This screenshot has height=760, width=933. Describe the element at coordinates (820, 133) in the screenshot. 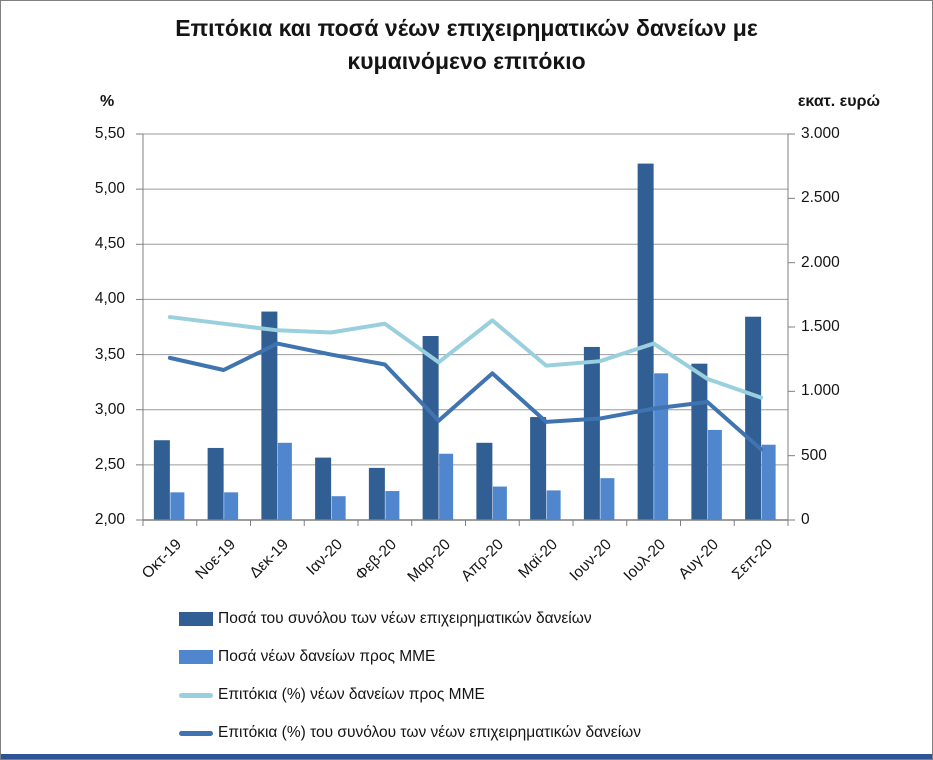

I see `right-axis-tick-label: 3.000` at that location.